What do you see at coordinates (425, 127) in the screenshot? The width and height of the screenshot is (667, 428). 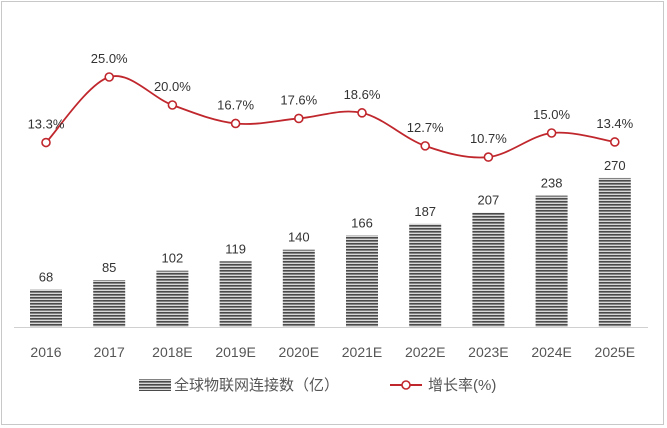 I see `line-label: 12.7%` at bounding box center [425, 127].